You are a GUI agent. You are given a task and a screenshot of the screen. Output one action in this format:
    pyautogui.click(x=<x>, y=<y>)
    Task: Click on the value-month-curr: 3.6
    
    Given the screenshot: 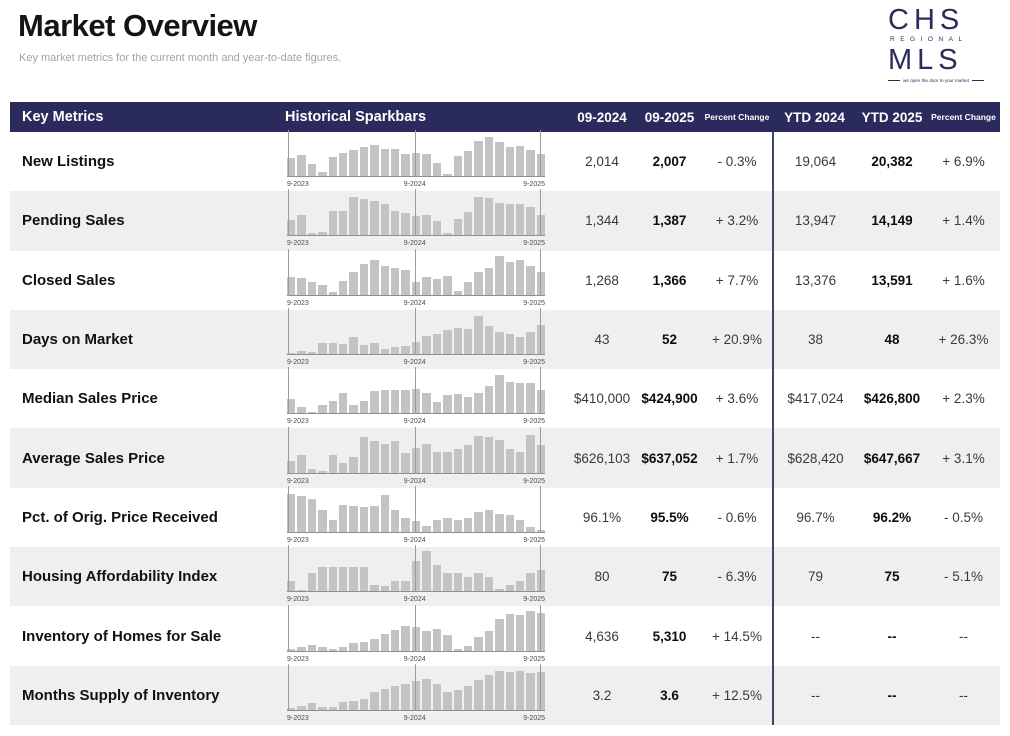 What is the action you would take?
    pyautogui.click(x=669, y=695)
    